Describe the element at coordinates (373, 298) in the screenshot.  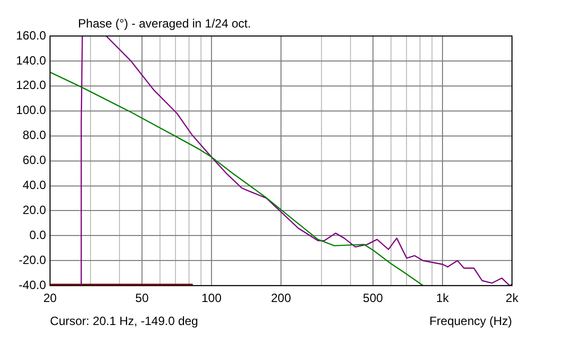
I see `x-tick-label: 500` at that location.